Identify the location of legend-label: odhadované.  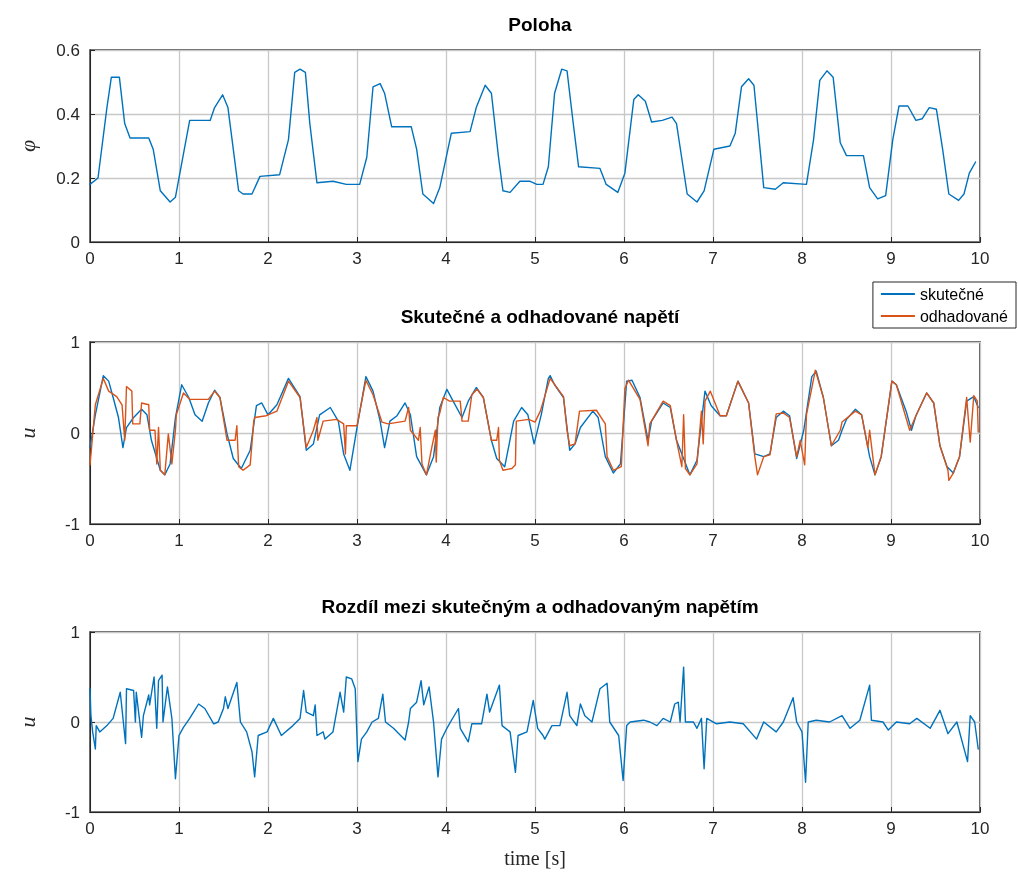
(964, 316).